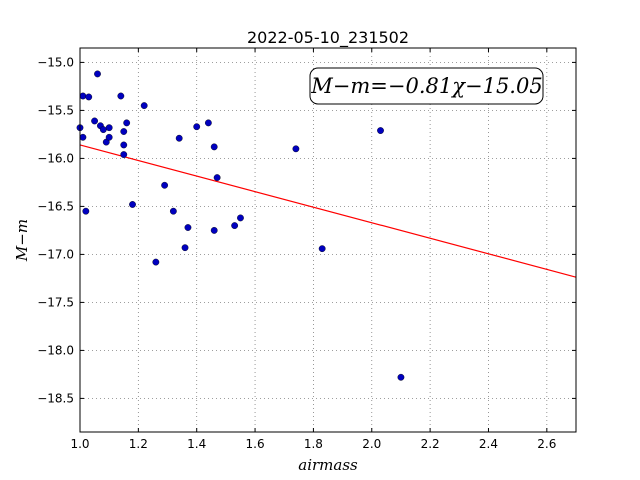  Describe the element at coordinates (79, 444) in the screenshot. I see `x-tick-label: 1.0` at that location.